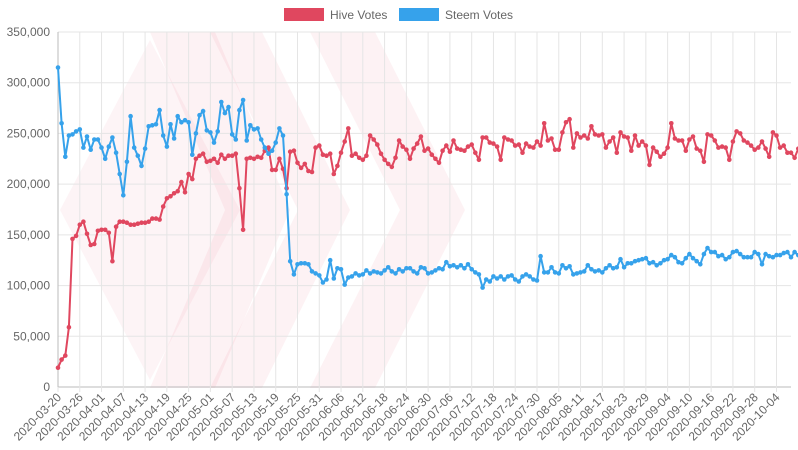  Describe the element at coordinates (29, 133) in the screenshot. I see `y-tick-label: 250,000` at that location.